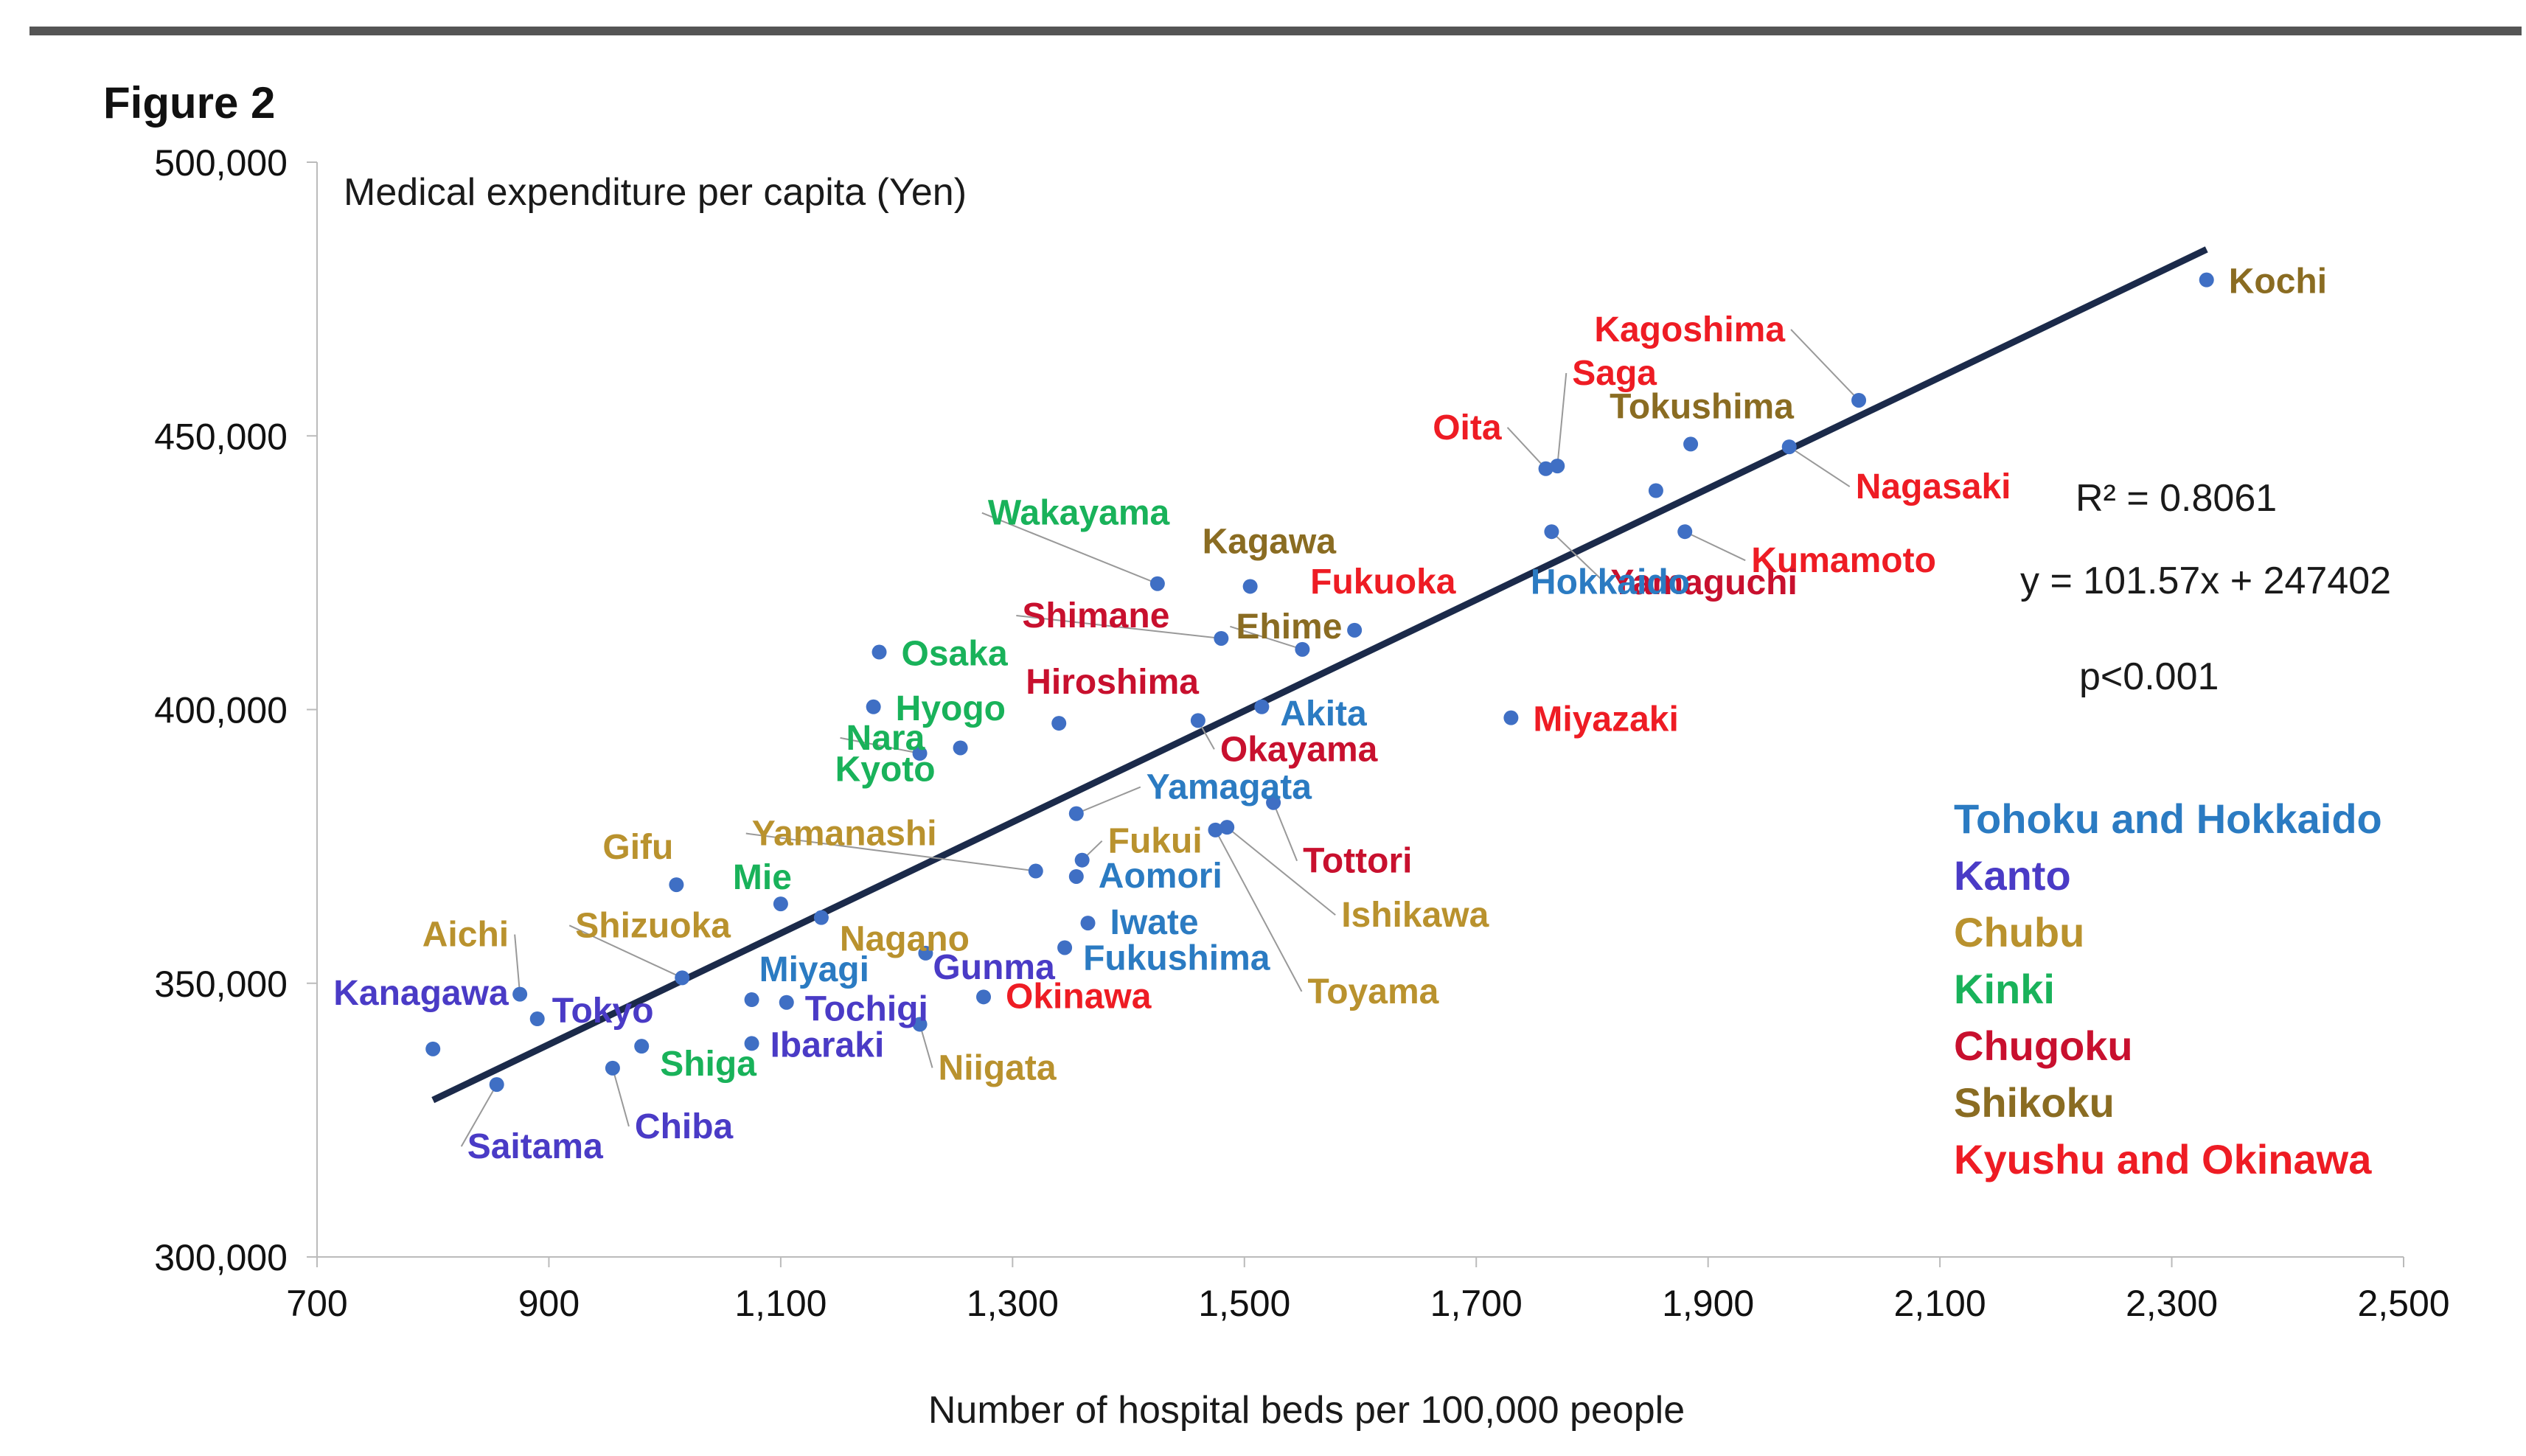 This screenshot has width=2526, height=1456. I want to click on x-tick-label: 1,900, so click(1708, 1303).